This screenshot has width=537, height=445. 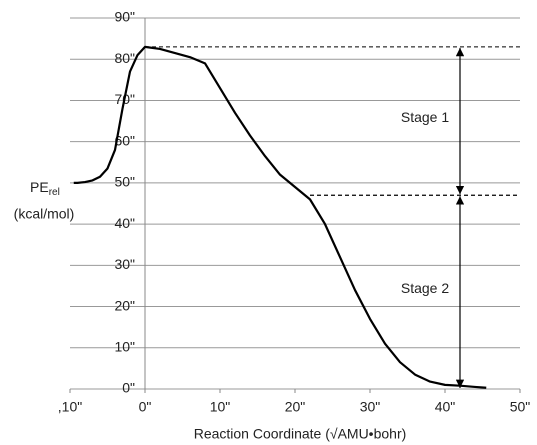 I want to click on x-tick-label: 40", so click(x=445, y=407).